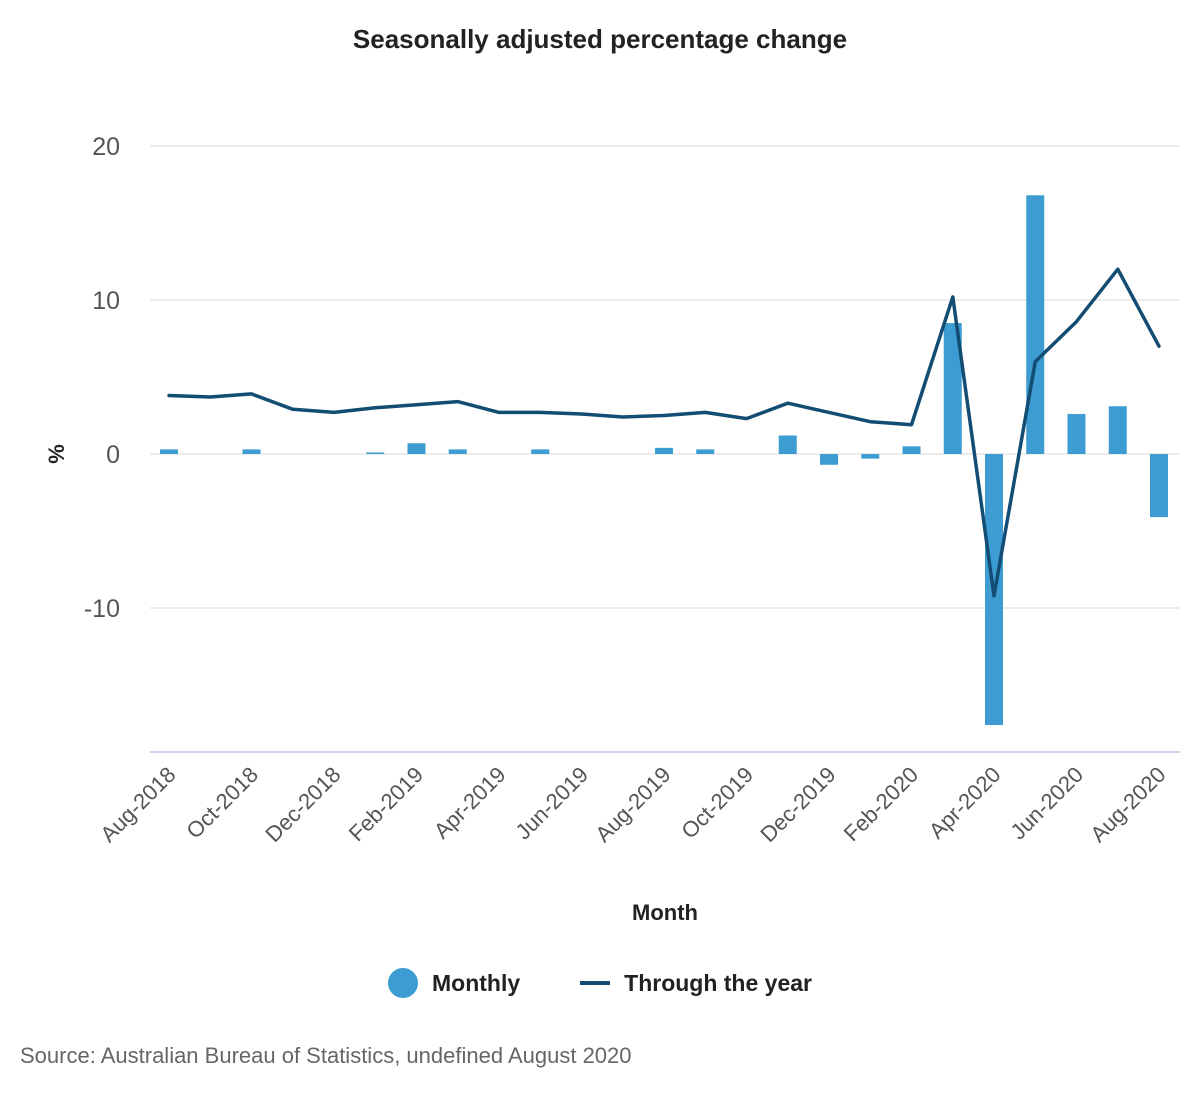 The height and width of the screenshot is (1100, 1200). I want to click on bar-Feb-2019, so click(416, 448).